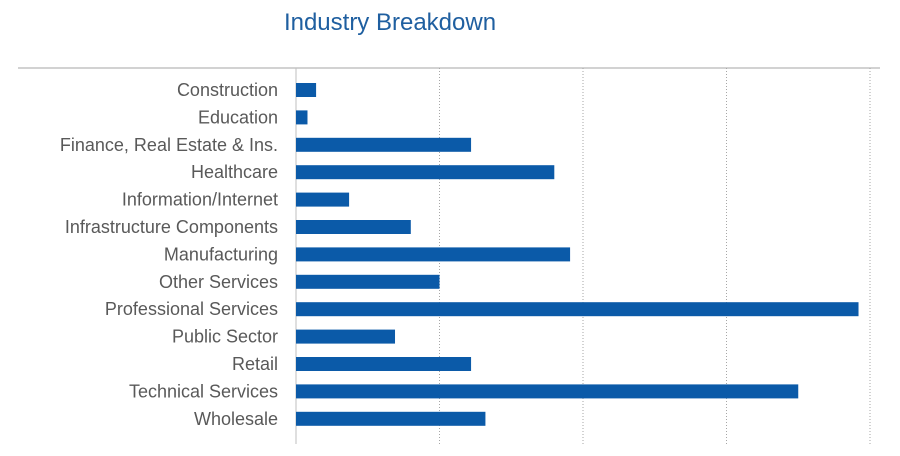  Describe the element at coordinates (221, 254) in the screenshot. I see `category-label: Manufacturing` at that location.